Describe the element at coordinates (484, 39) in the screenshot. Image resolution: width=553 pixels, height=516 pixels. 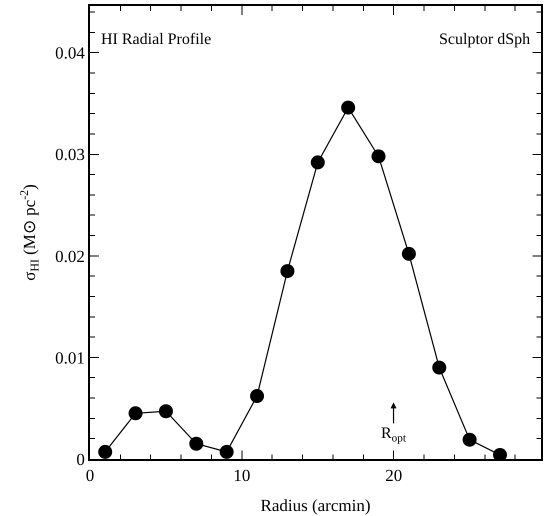
I see `annotation: Sculptor dSph` at that location.